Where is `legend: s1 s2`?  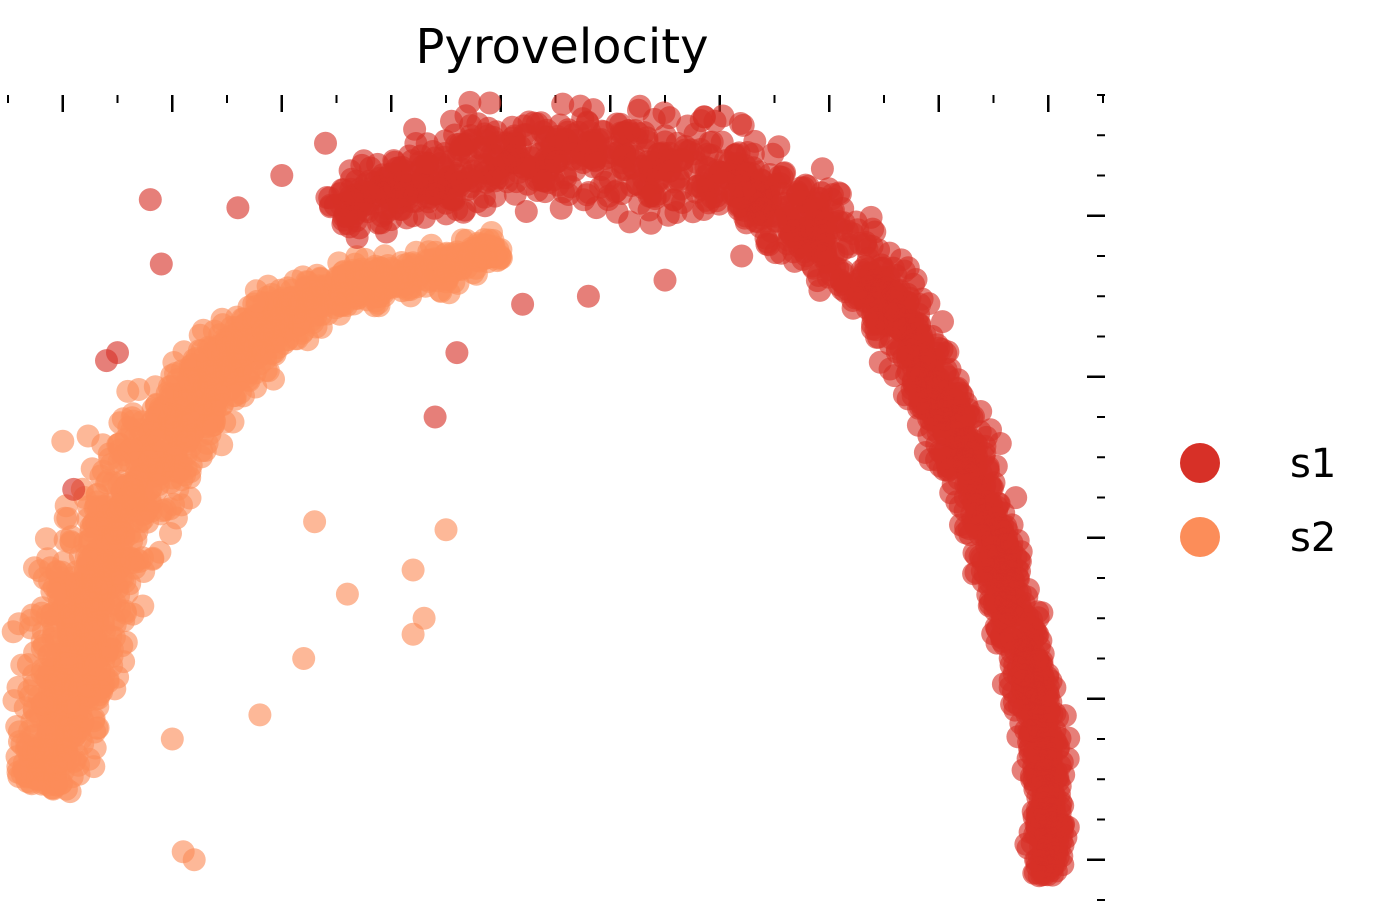 legend: s1 s2 is located at coordinates (1258, 501).